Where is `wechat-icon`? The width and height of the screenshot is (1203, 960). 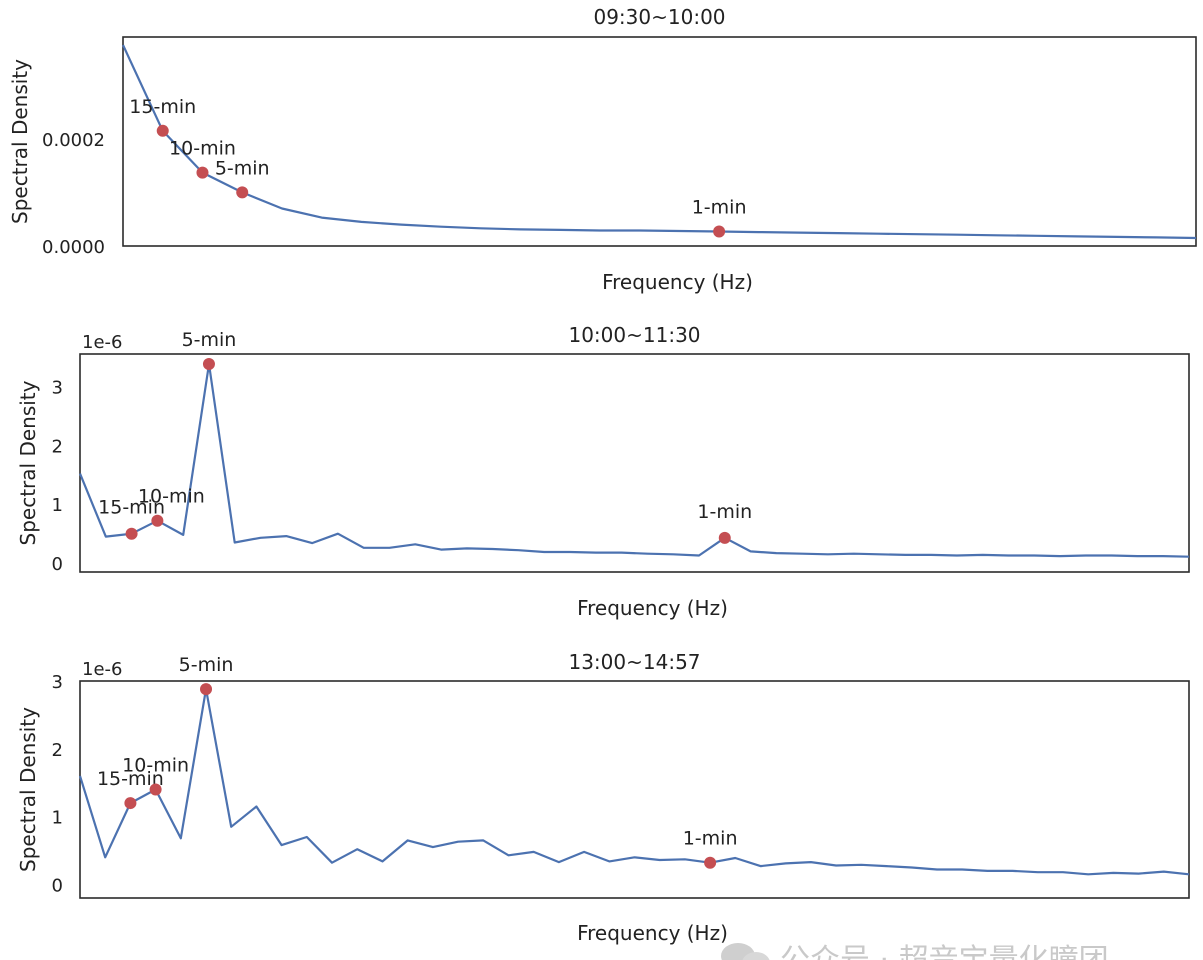
wechat-icon is located at coordinates (745, 951).